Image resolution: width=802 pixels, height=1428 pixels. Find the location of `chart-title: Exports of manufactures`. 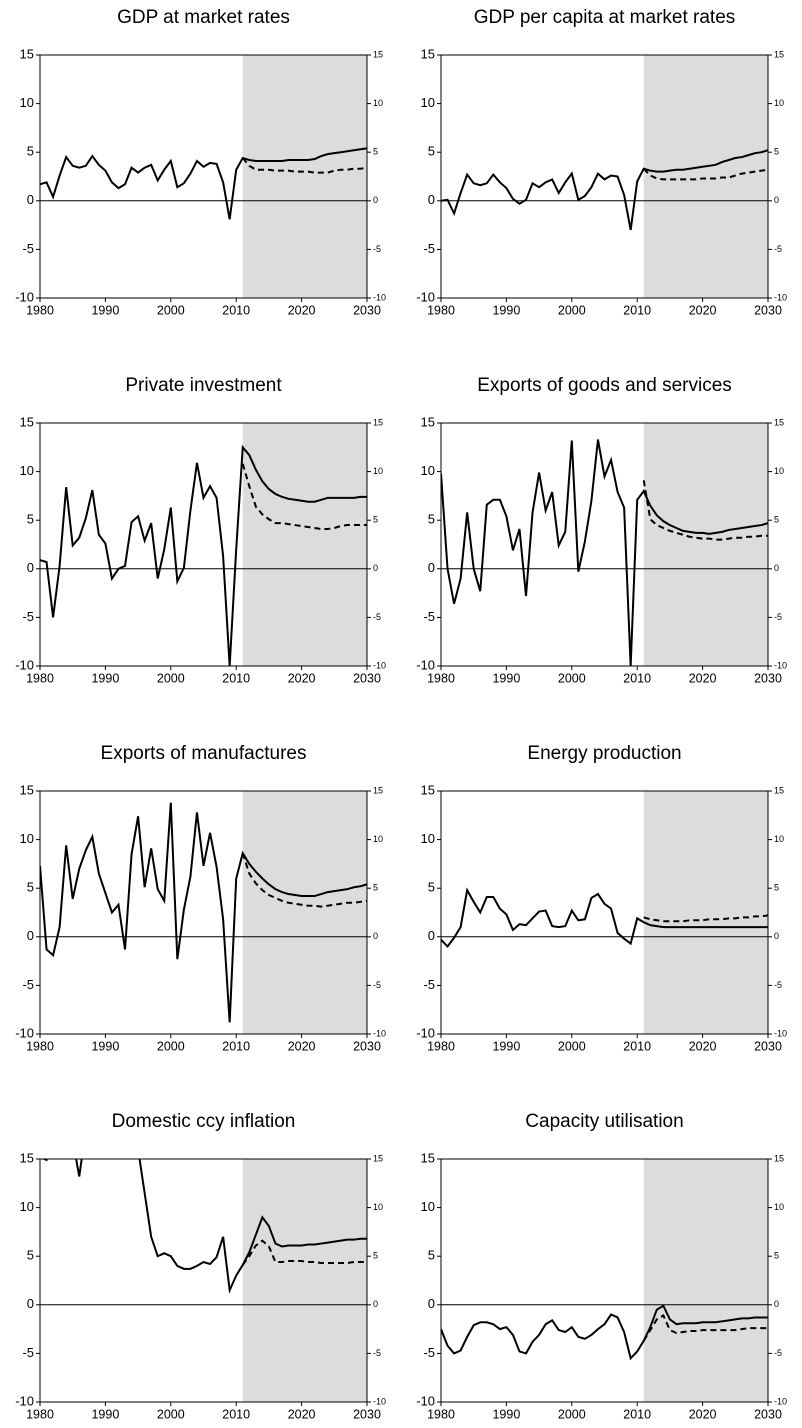

chart-title: Exports of manufactures is located at coordinates (204, 753).